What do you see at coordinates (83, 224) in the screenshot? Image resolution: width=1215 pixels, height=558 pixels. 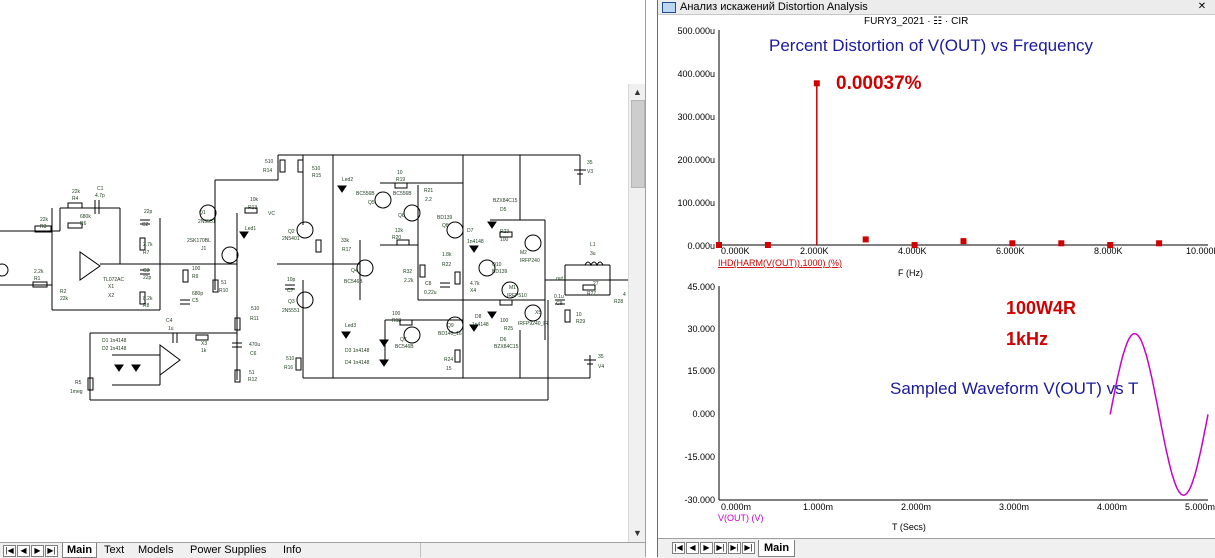 I see `label-r6: R6` at bounding box center [83, 224].